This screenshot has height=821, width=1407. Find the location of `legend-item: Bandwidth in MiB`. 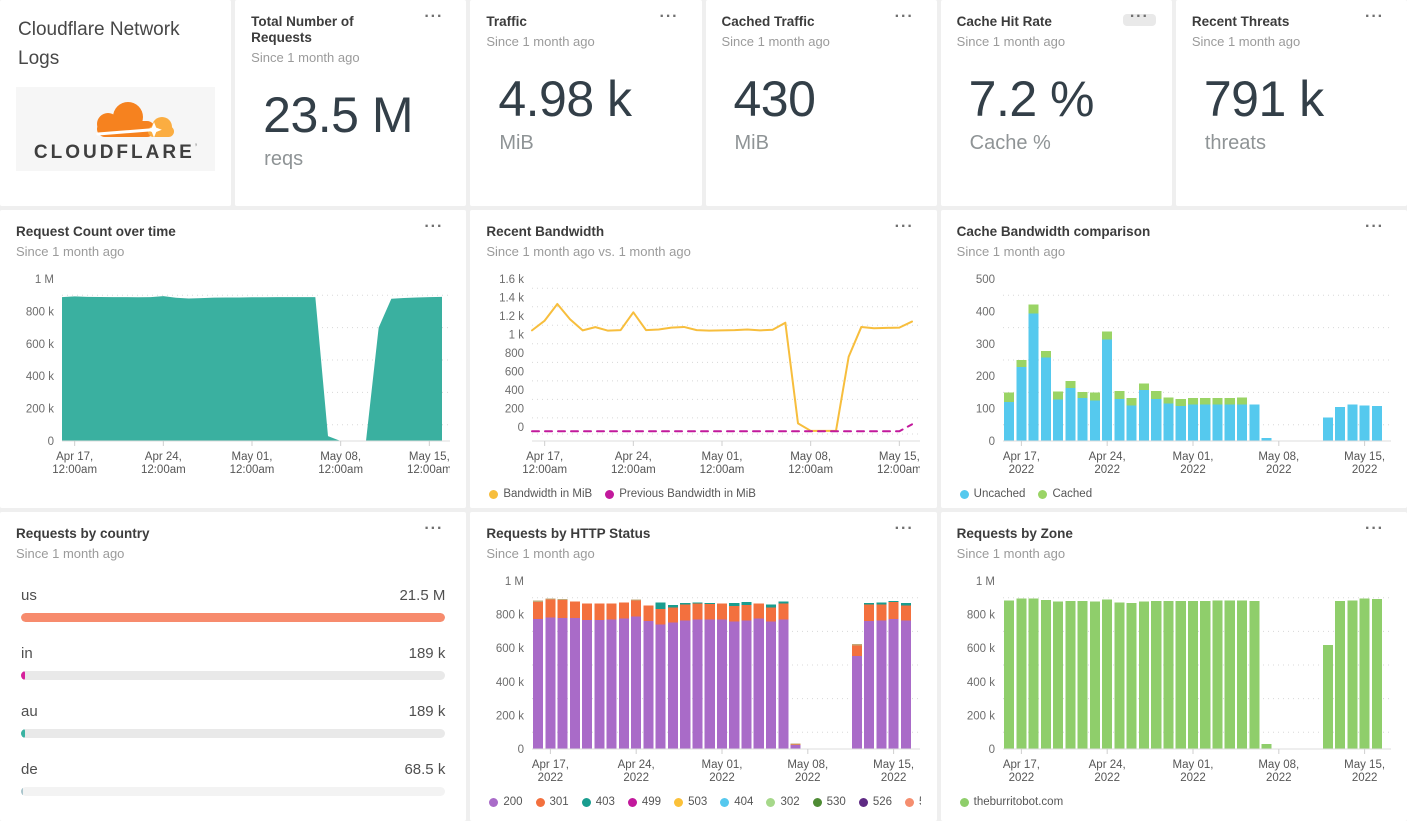

legend-item: Bandwidth in MiB is located at coordinates (540, 494).